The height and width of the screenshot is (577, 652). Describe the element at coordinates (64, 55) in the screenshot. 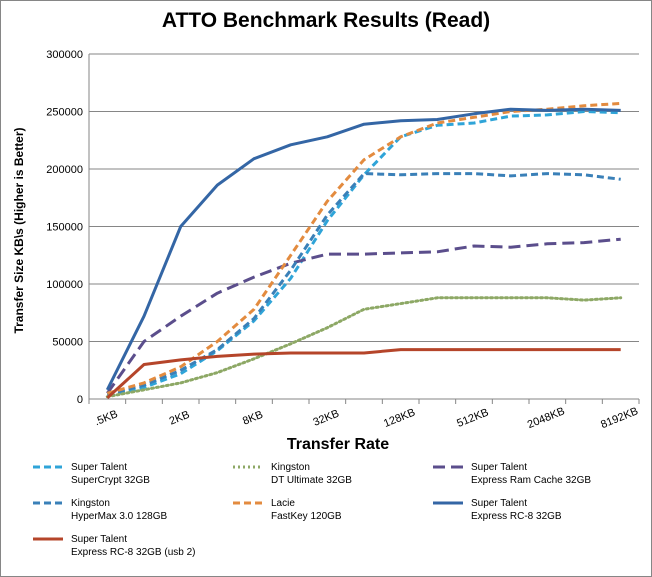

I see `y-tick-label: 300000` at that location.